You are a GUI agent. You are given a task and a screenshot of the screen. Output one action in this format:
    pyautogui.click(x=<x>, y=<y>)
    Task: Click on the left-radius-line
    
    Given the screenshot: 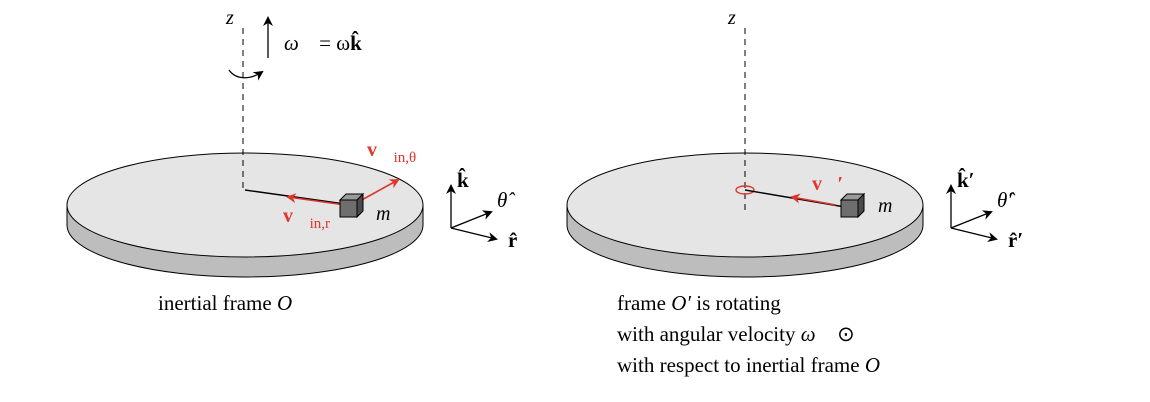 What is the action you would take?
    pyautogui.click(x=298, y=197)
    